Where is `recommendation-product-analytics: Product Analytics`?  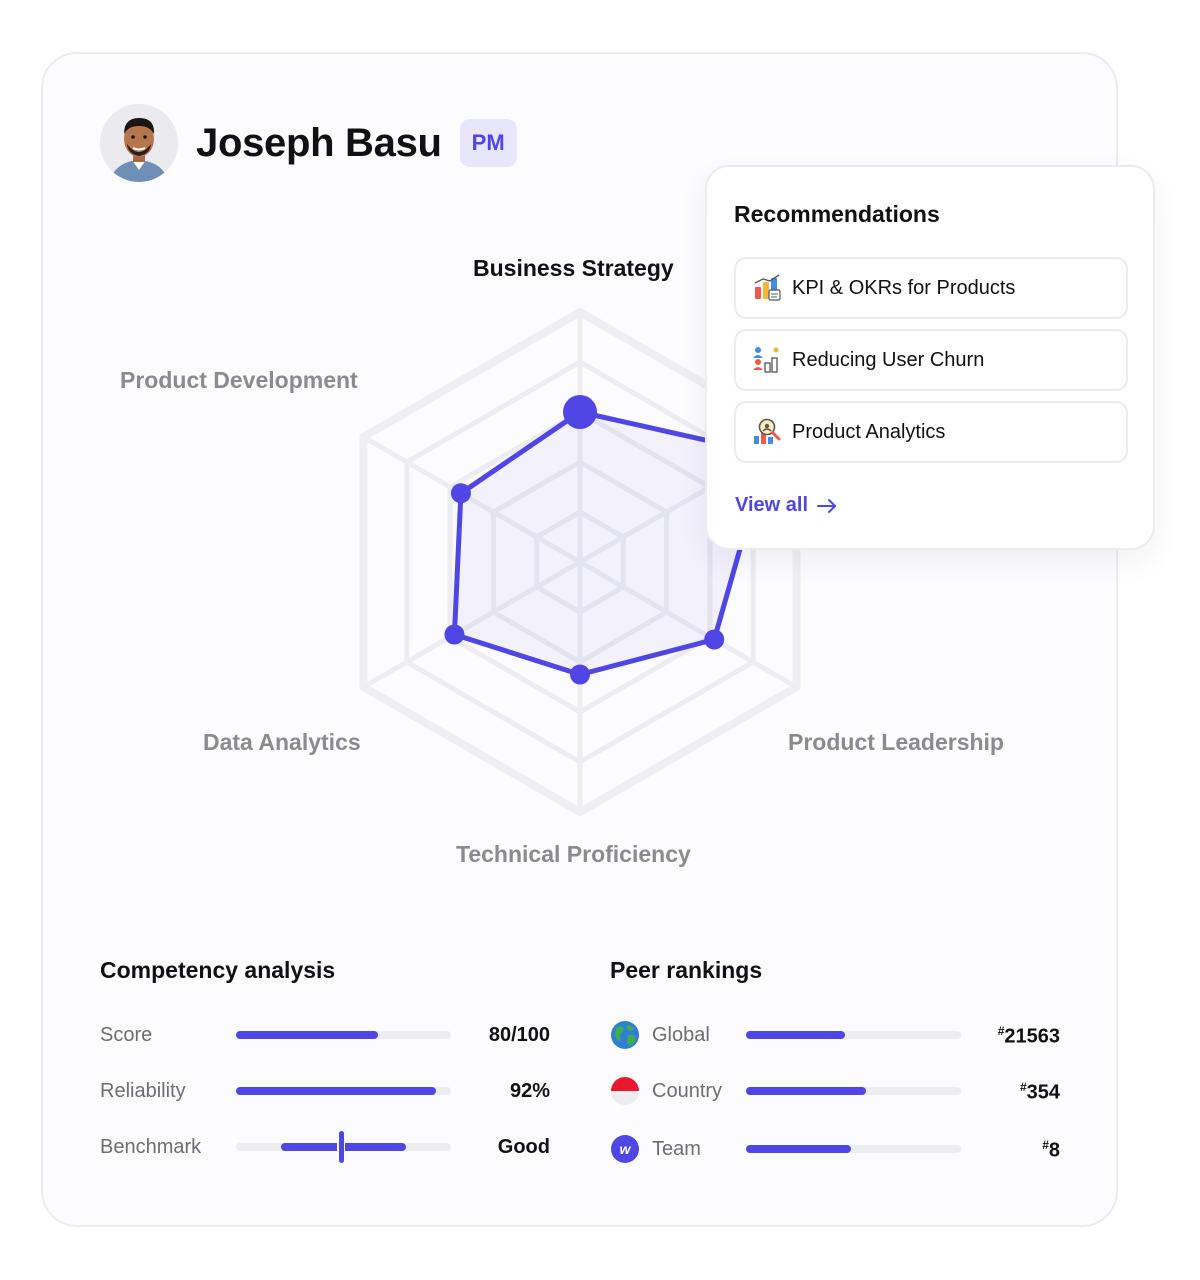 recommendation-product-analytics: Product Analytics is located at coordinates (931, 432).